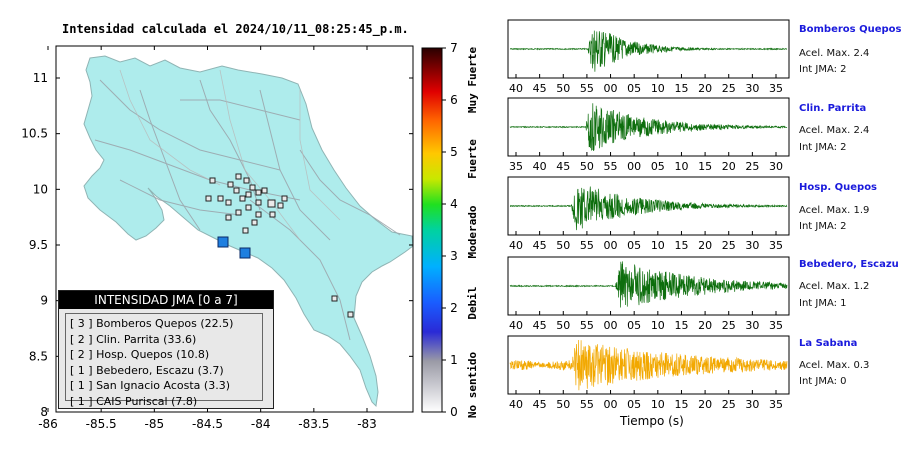 This screenshot has height=460, width=910. What do you see at coordinates (44, 301) in the screenshot?
I see `map-y-tick-label: 9` at bounding box center [44, 301].